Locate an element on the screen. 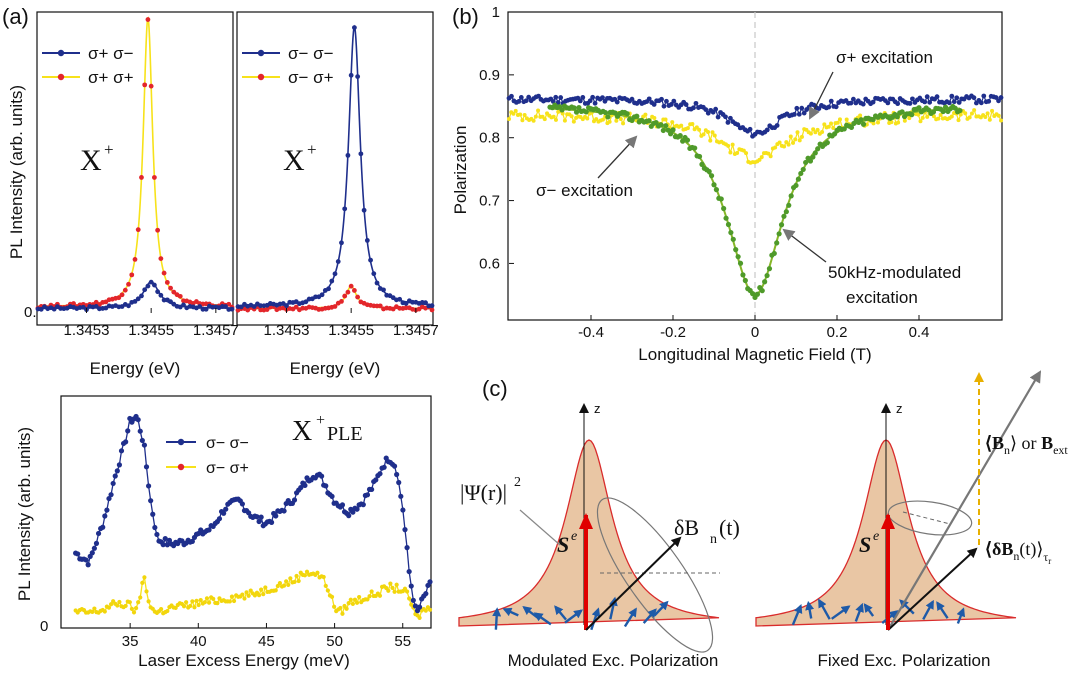  a-bottom-legend-label-1: σ− σ− is located at coordinates (227, 443).